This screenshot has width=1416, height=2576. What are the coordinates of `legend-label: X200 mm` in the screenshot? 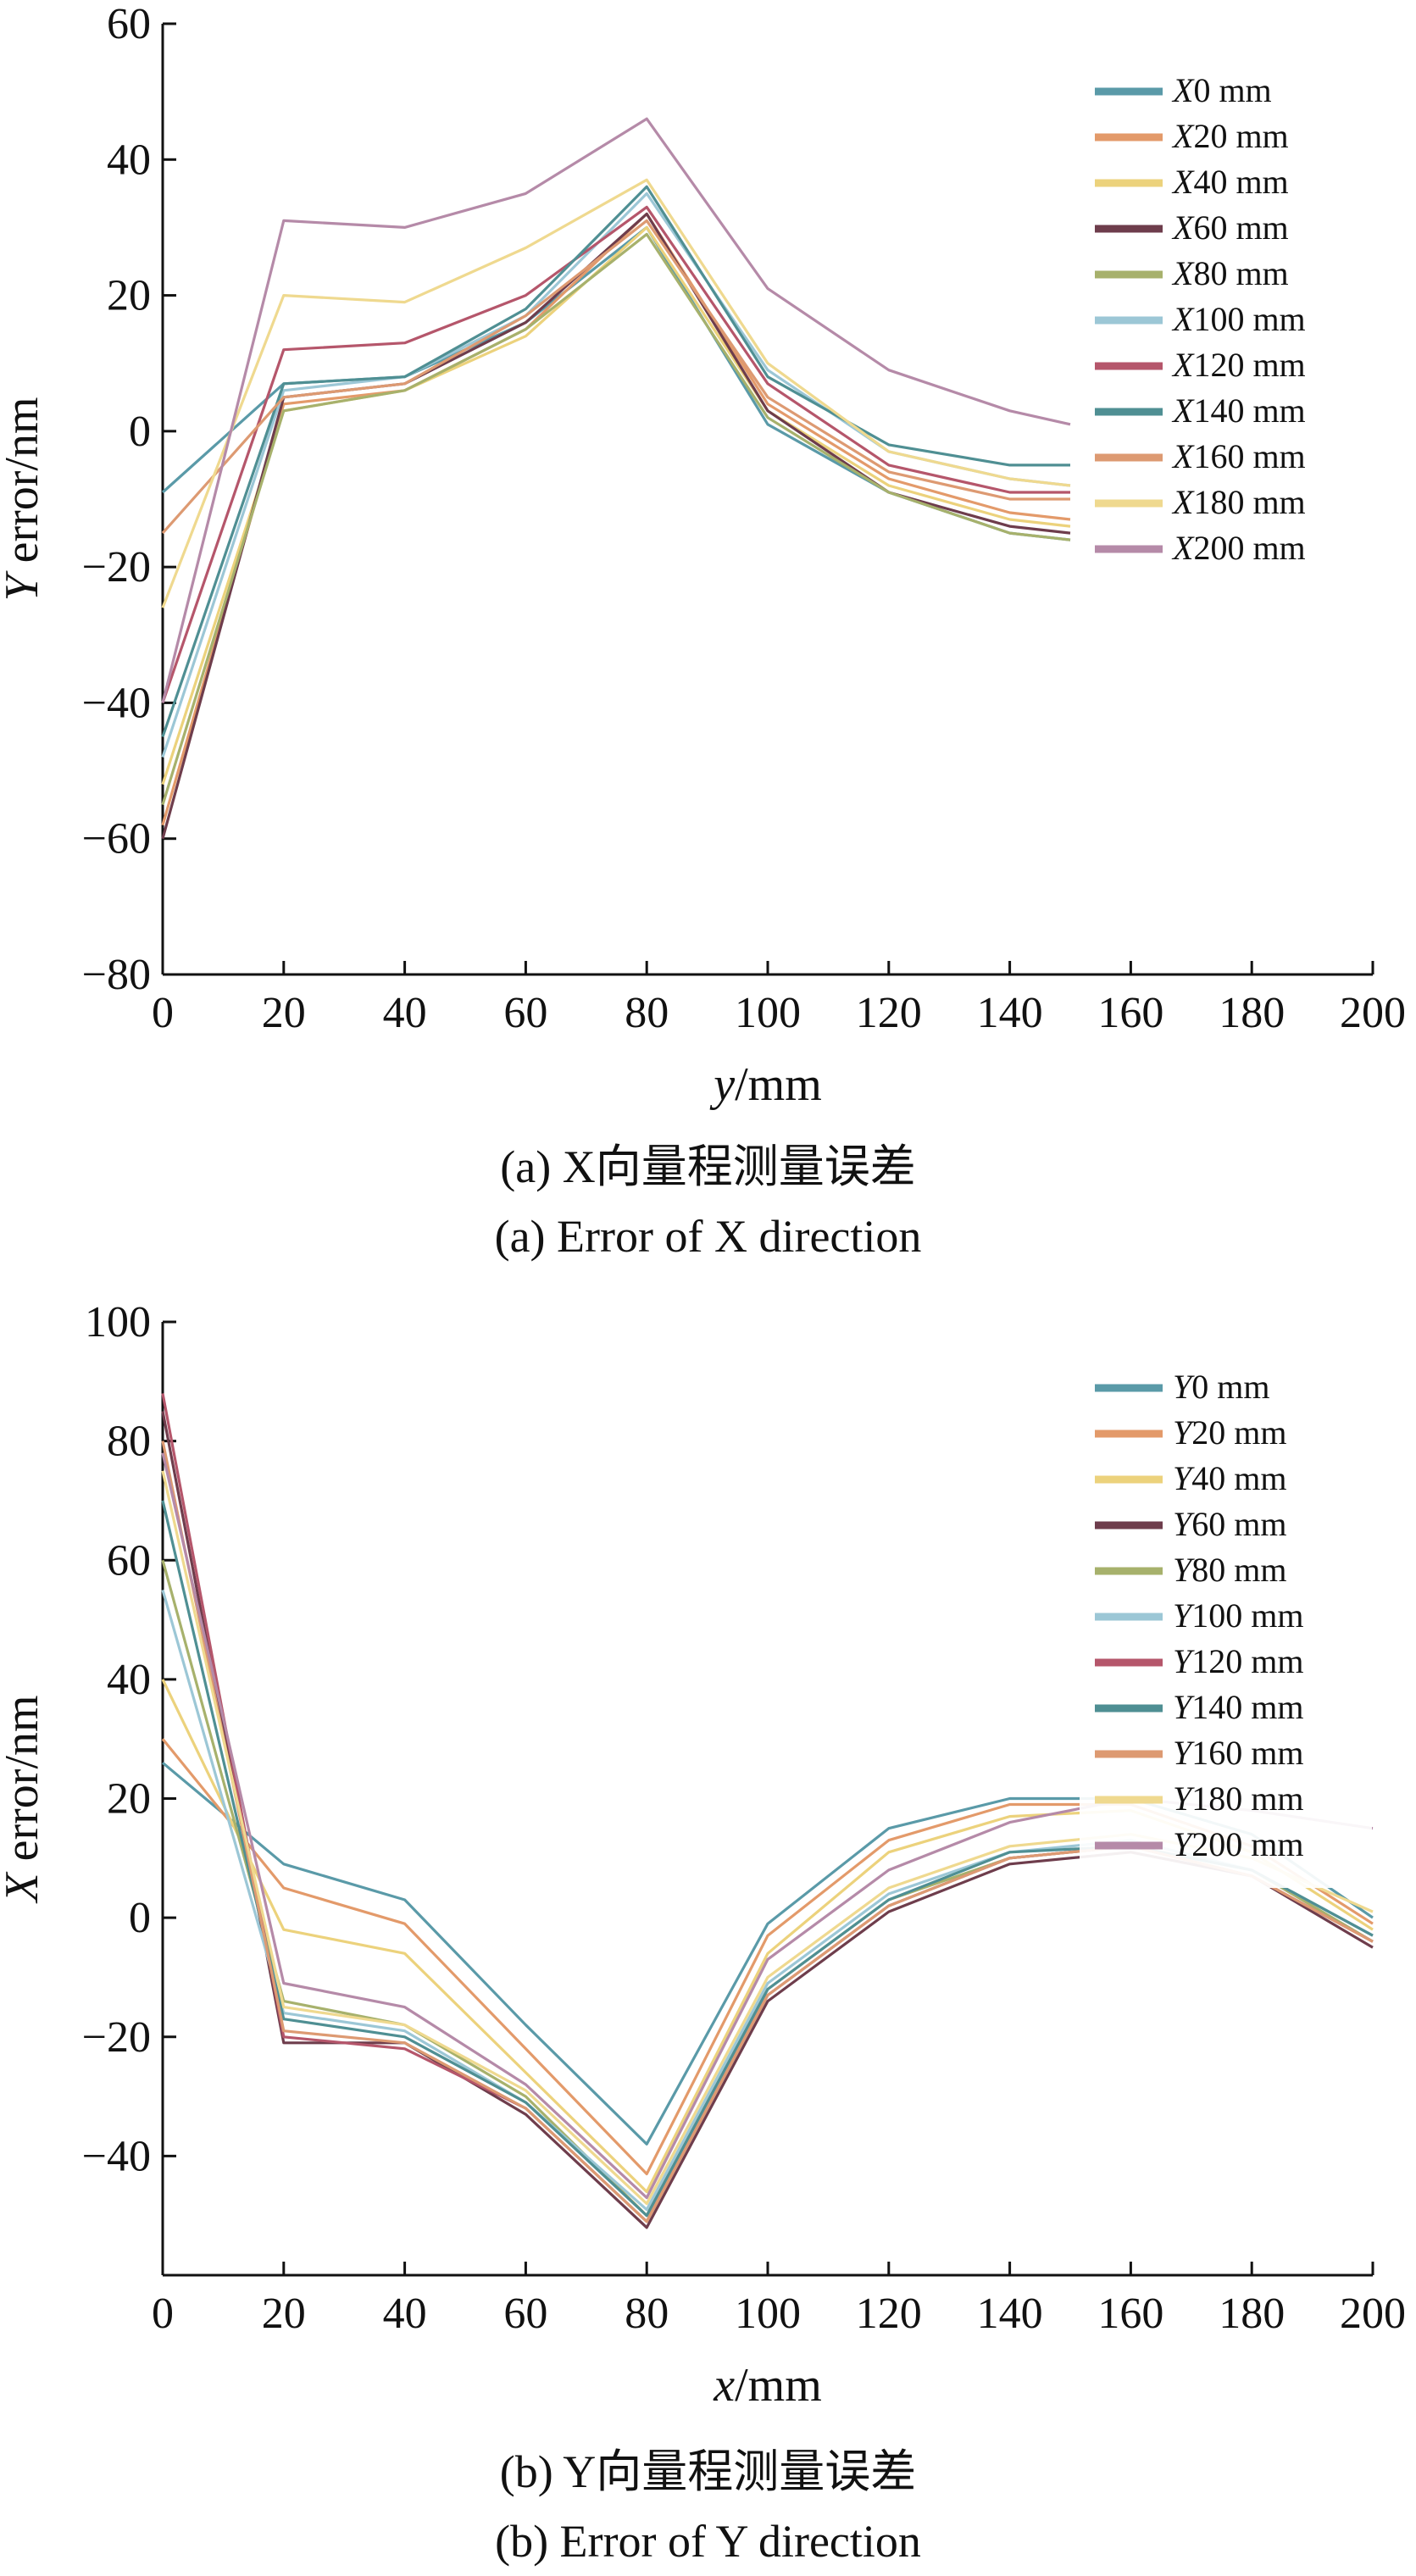 It's located at (1238, 548).